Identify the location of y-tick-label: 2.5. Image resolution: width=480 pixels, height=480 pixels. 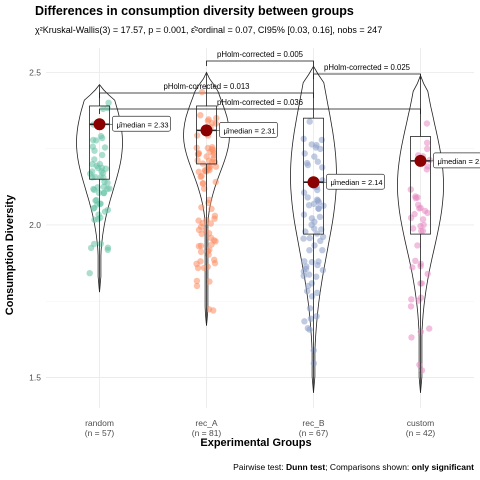
(35, 72).